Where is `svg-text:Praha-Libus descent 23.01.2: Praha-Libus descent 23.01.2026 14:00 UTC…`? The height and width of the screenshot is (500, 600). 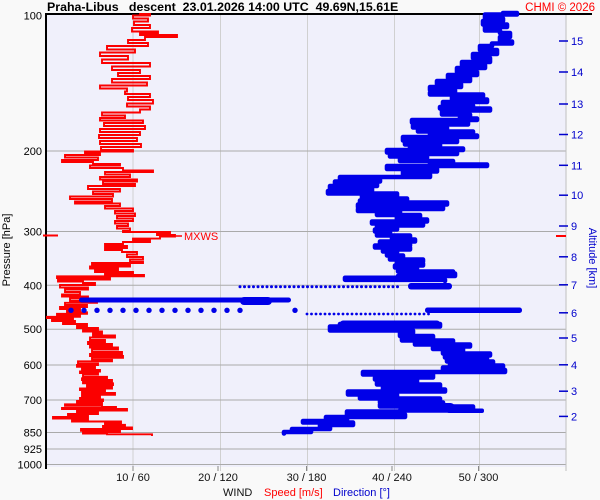 svg-text:Praha-Libus descent 23.01.2: Praha-Libus descent 23.01.2026 14:00 UTC… is located at coordinates (222, 7).